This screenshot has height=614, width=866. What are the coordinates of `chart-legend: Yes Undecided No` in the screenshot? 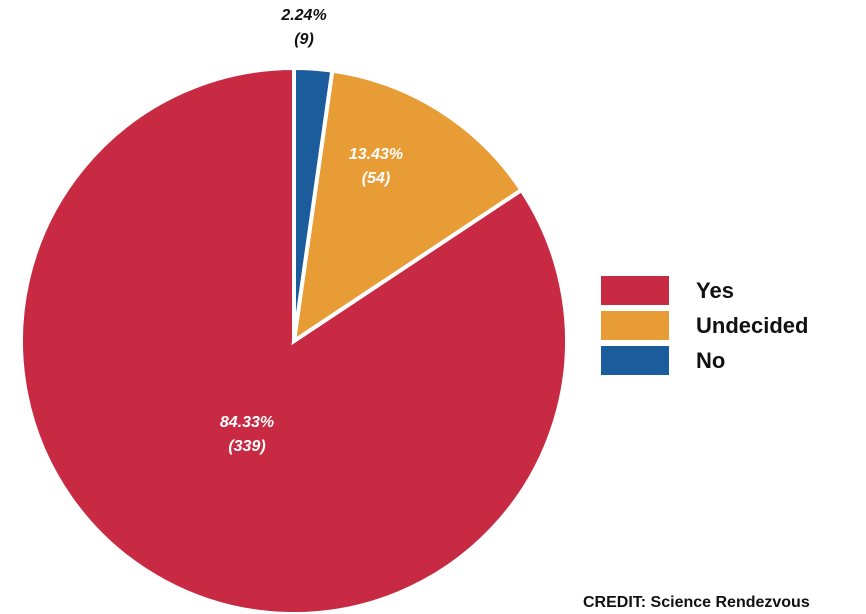 It's located at (704, 328).